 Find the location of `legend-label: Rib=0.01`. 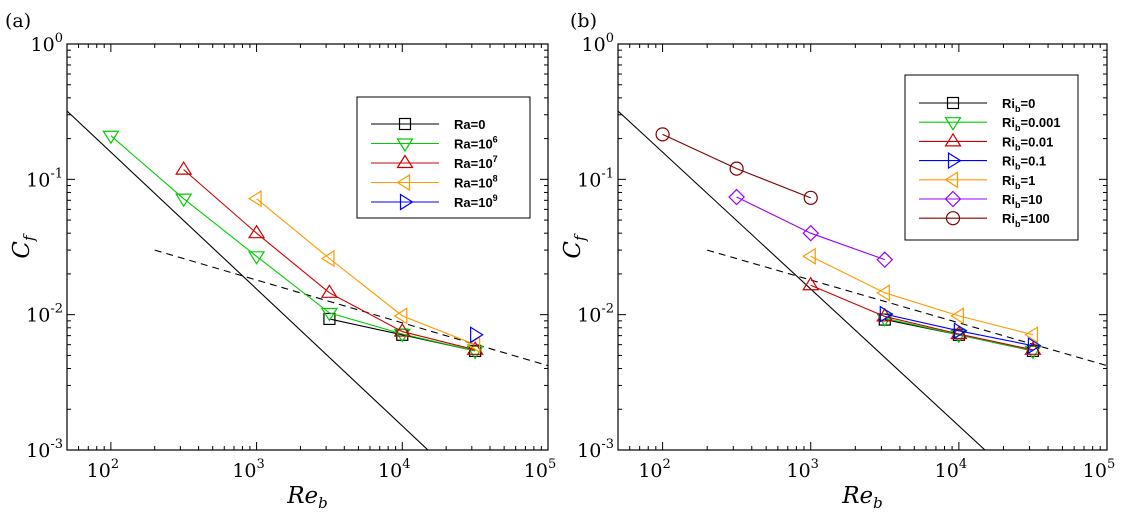

legend-label: Rib=0.01 is located at coordinates (1027, 143).